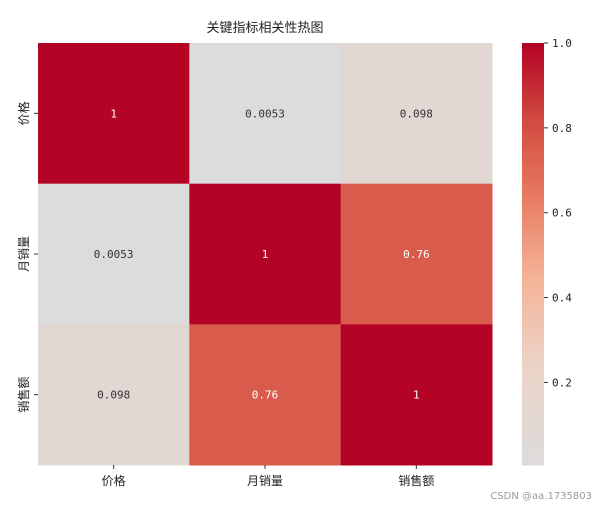 This screenshot has width=596, height=508. Describe the element at coordinates (23, 395) in the screenshot. I see `y-tick-label: 销售额` at that location.